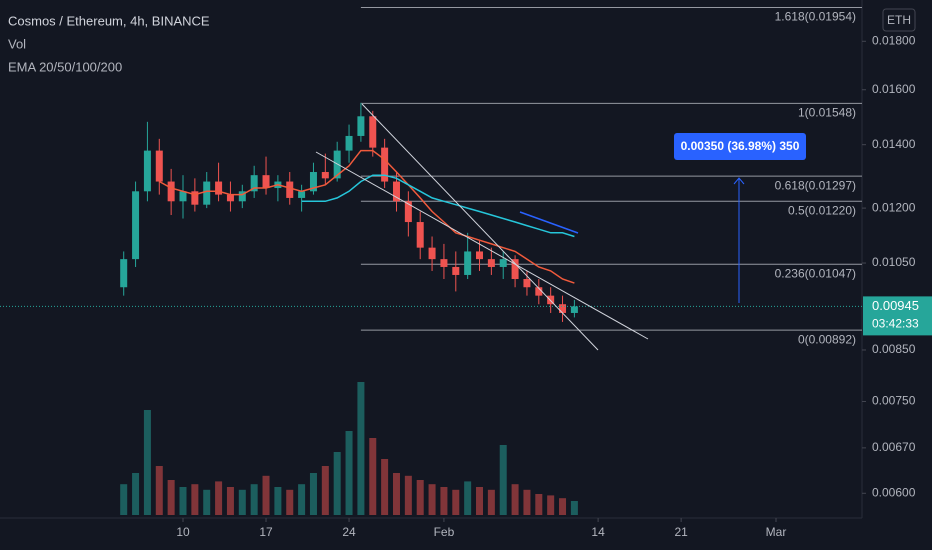 Image resolution: width=932 pixels, height=550 pixels. What do you see at coordinates (894, 89) in the screenshot?
I see `y-tick-label: 0.01600` at bounding box center [894, 89].